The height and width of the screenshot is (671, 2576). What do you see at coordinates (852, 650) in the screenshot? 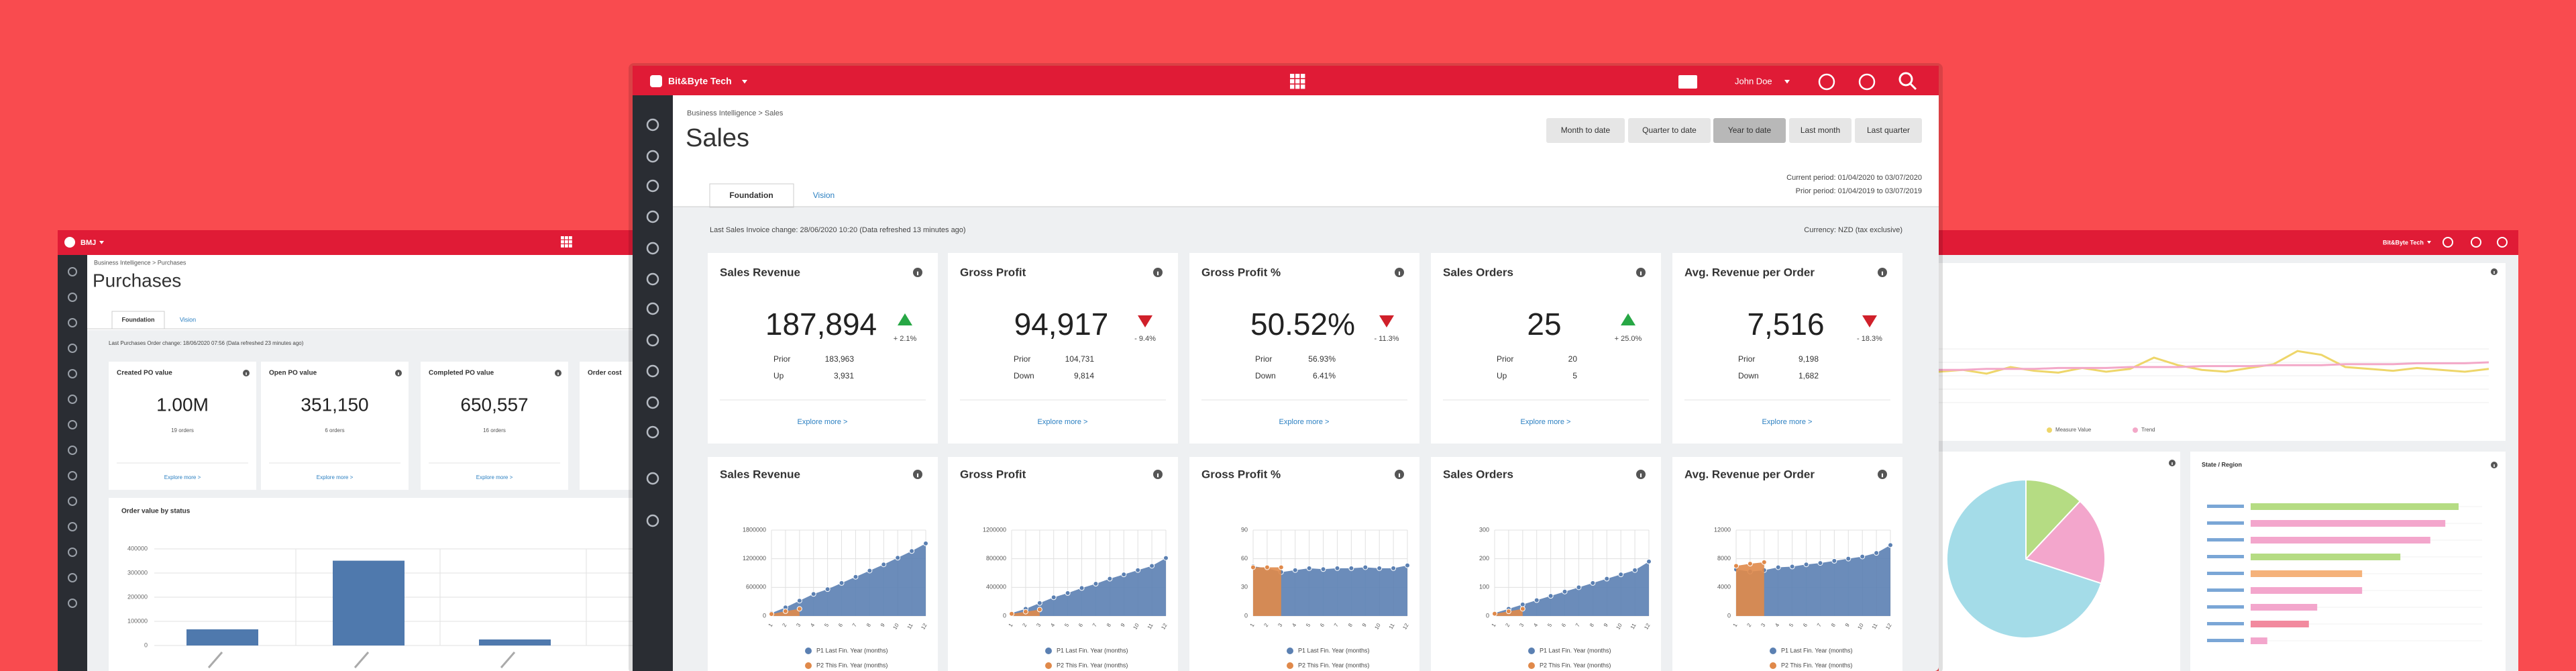
I see `legend-label: P1 Last Fin. Year (months)` at bounding box center [852, 650].